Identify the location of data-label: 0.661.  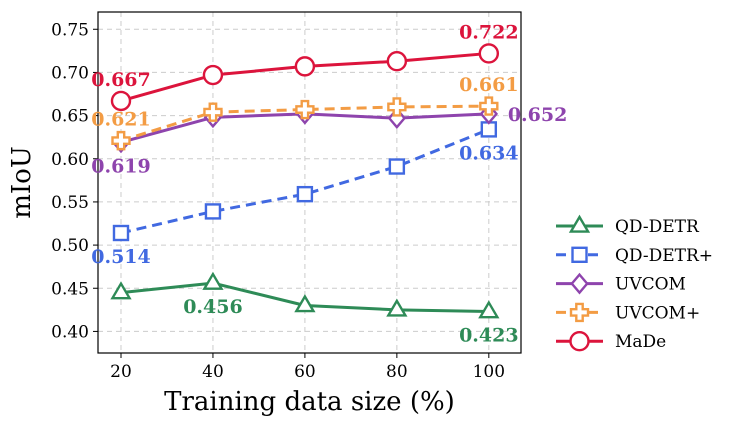
(489, 85).